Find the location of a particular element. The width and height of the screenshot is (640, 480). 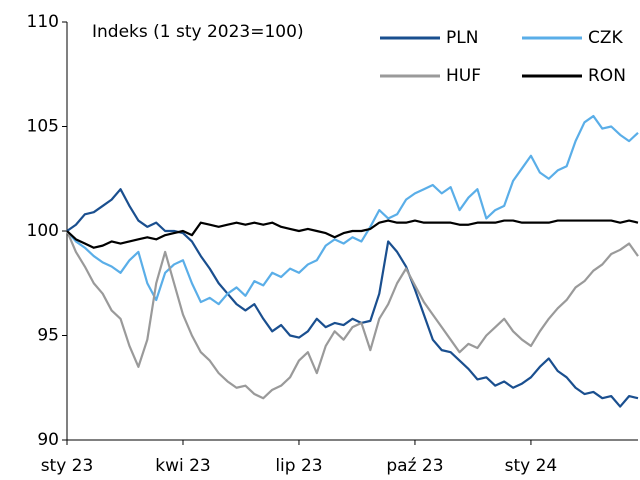

legend-label: CZK is located at coordinates (606, 38).